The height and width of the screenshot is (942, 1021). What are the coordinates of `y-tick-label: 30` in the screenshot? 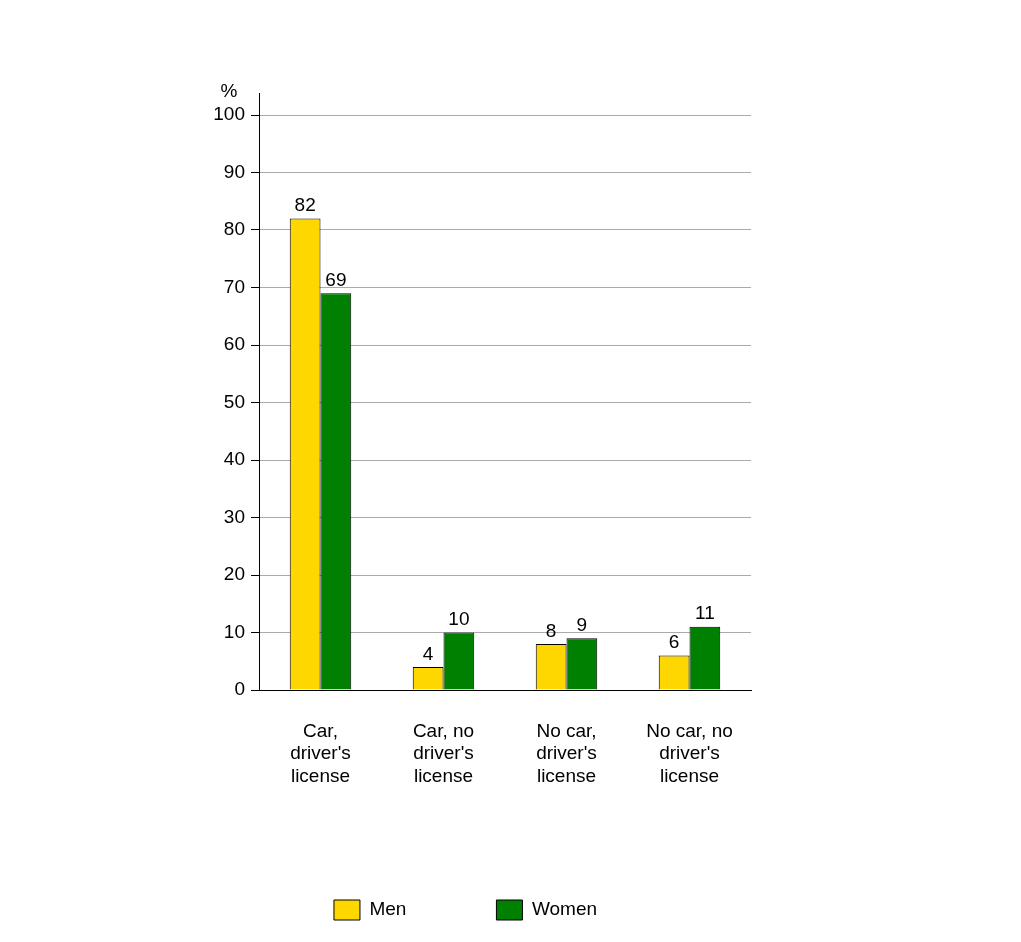 It's located at (234, 516).